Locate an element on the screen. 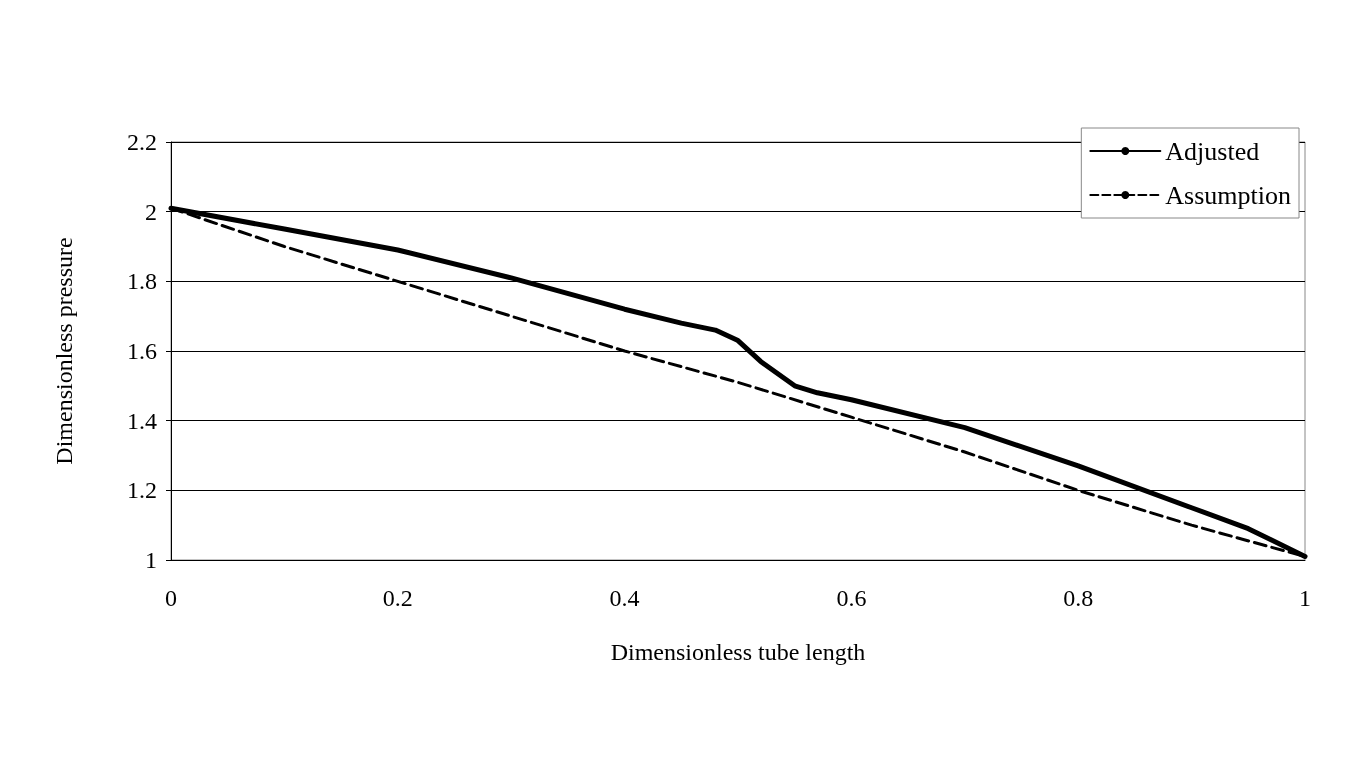 The height and width of the screenshot is (761, 1359). x-tick-label: 0.6 is located at coordinates (851, 598).